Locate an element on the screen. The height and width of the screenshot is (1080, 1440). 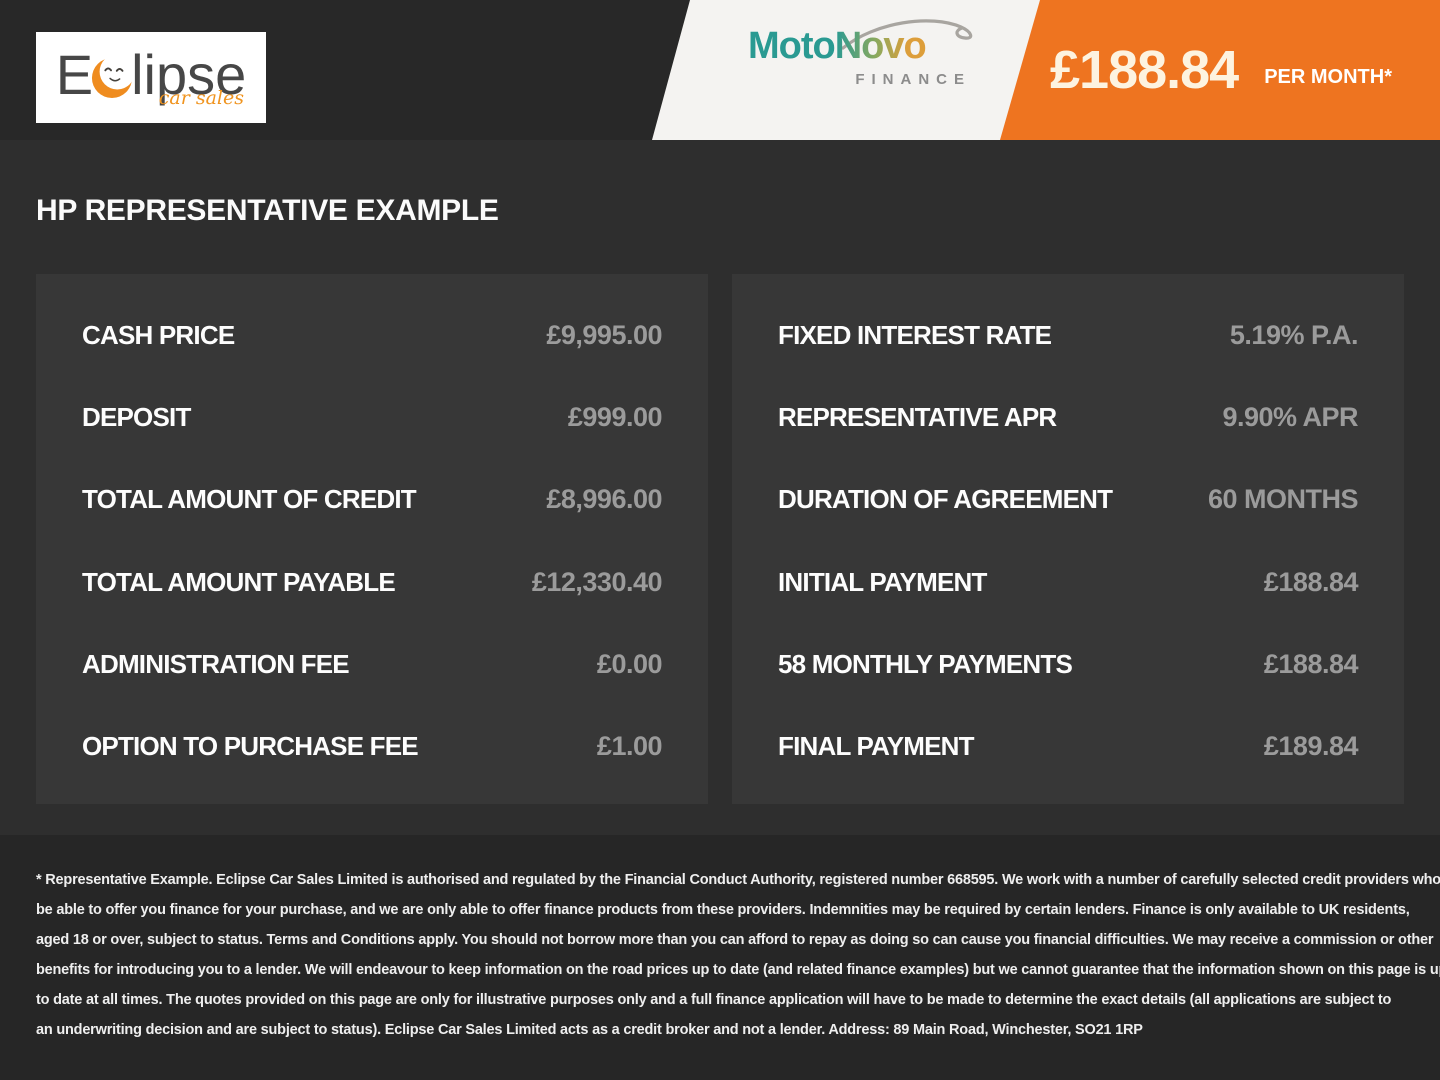
row-label: CASH PRICE is located at coordinates (158, 335).